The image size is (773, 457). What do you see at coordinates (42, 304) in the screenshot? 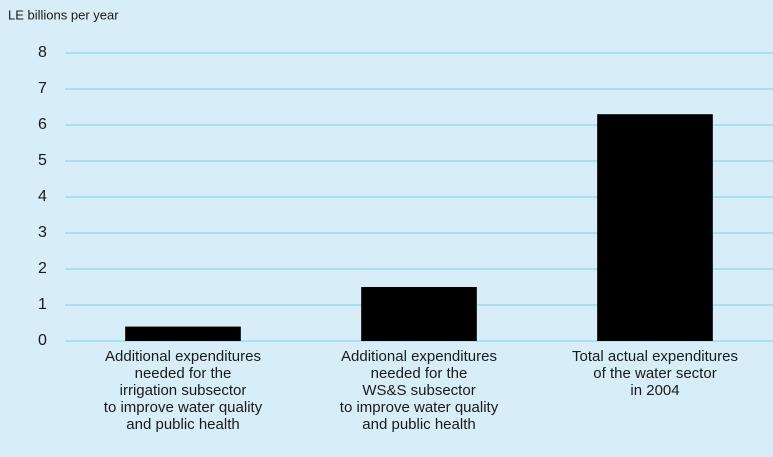
I see `y-tick-label: 1` at bounding box center [42, 304].